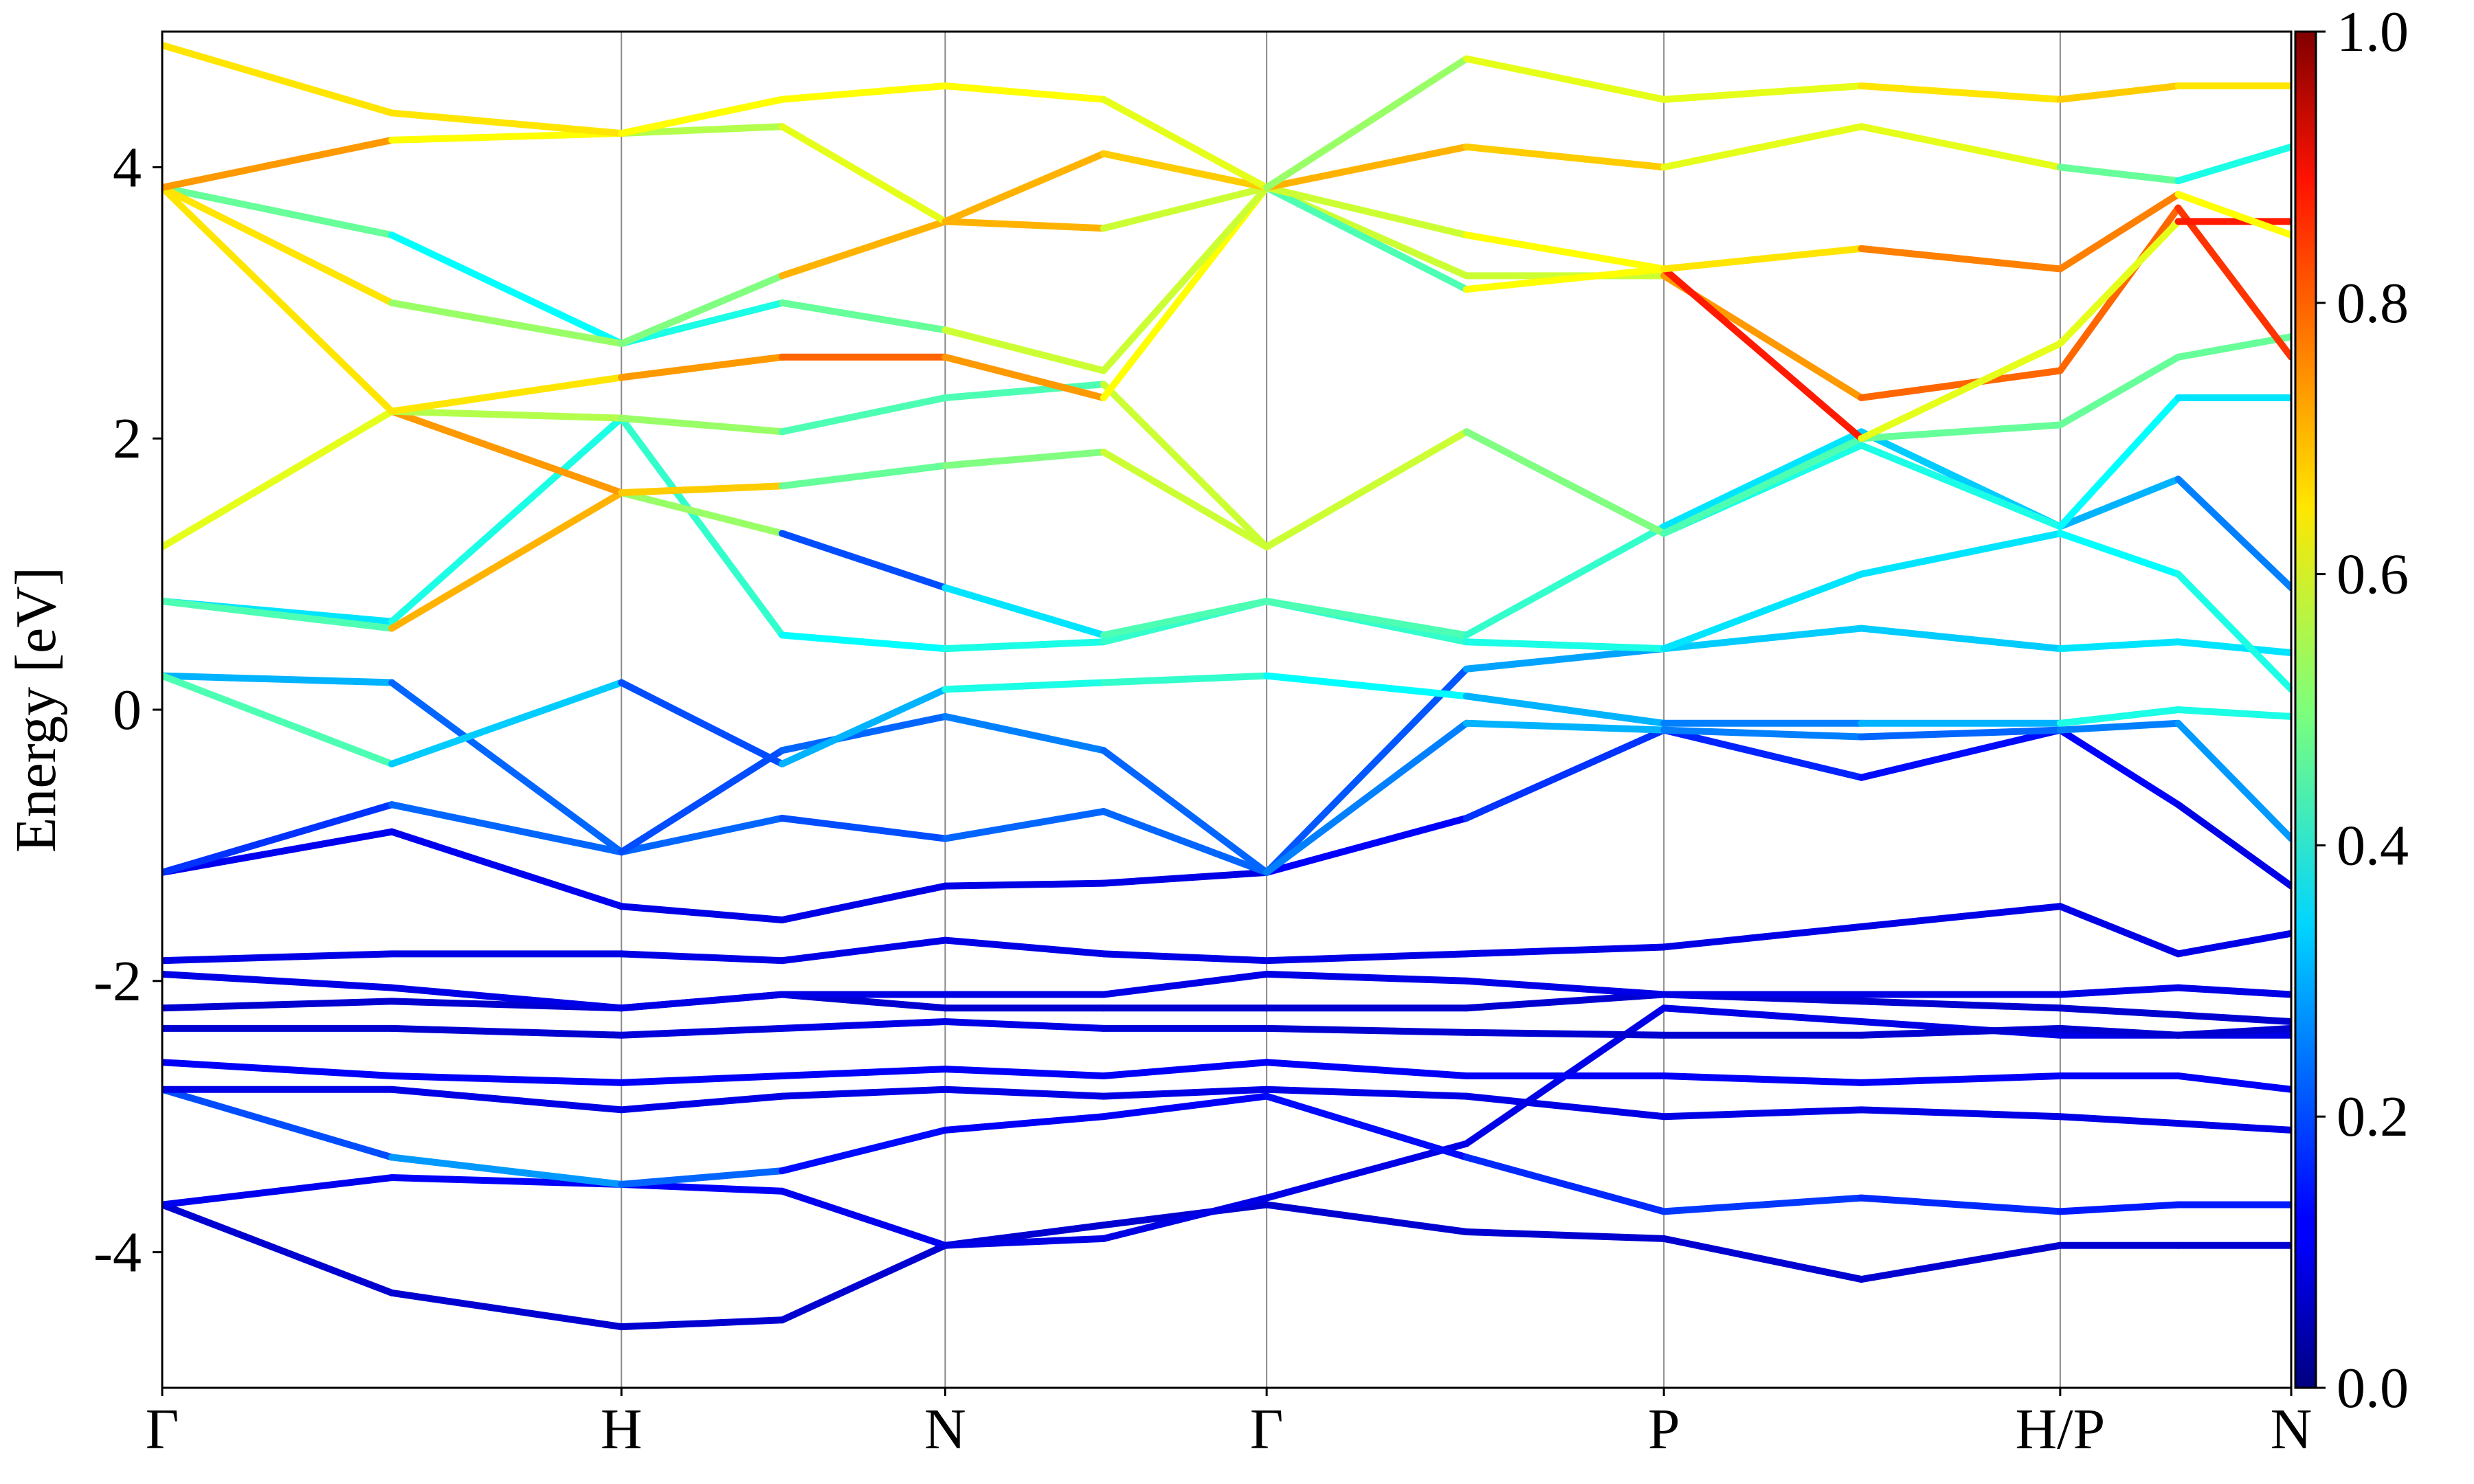 This screenshot has height=1484, width=2474. What do you see at coordinates (2061, 1429) in the screenshot?
I see `x-tick-label: H/P` at bounding box center [2061, 1429].